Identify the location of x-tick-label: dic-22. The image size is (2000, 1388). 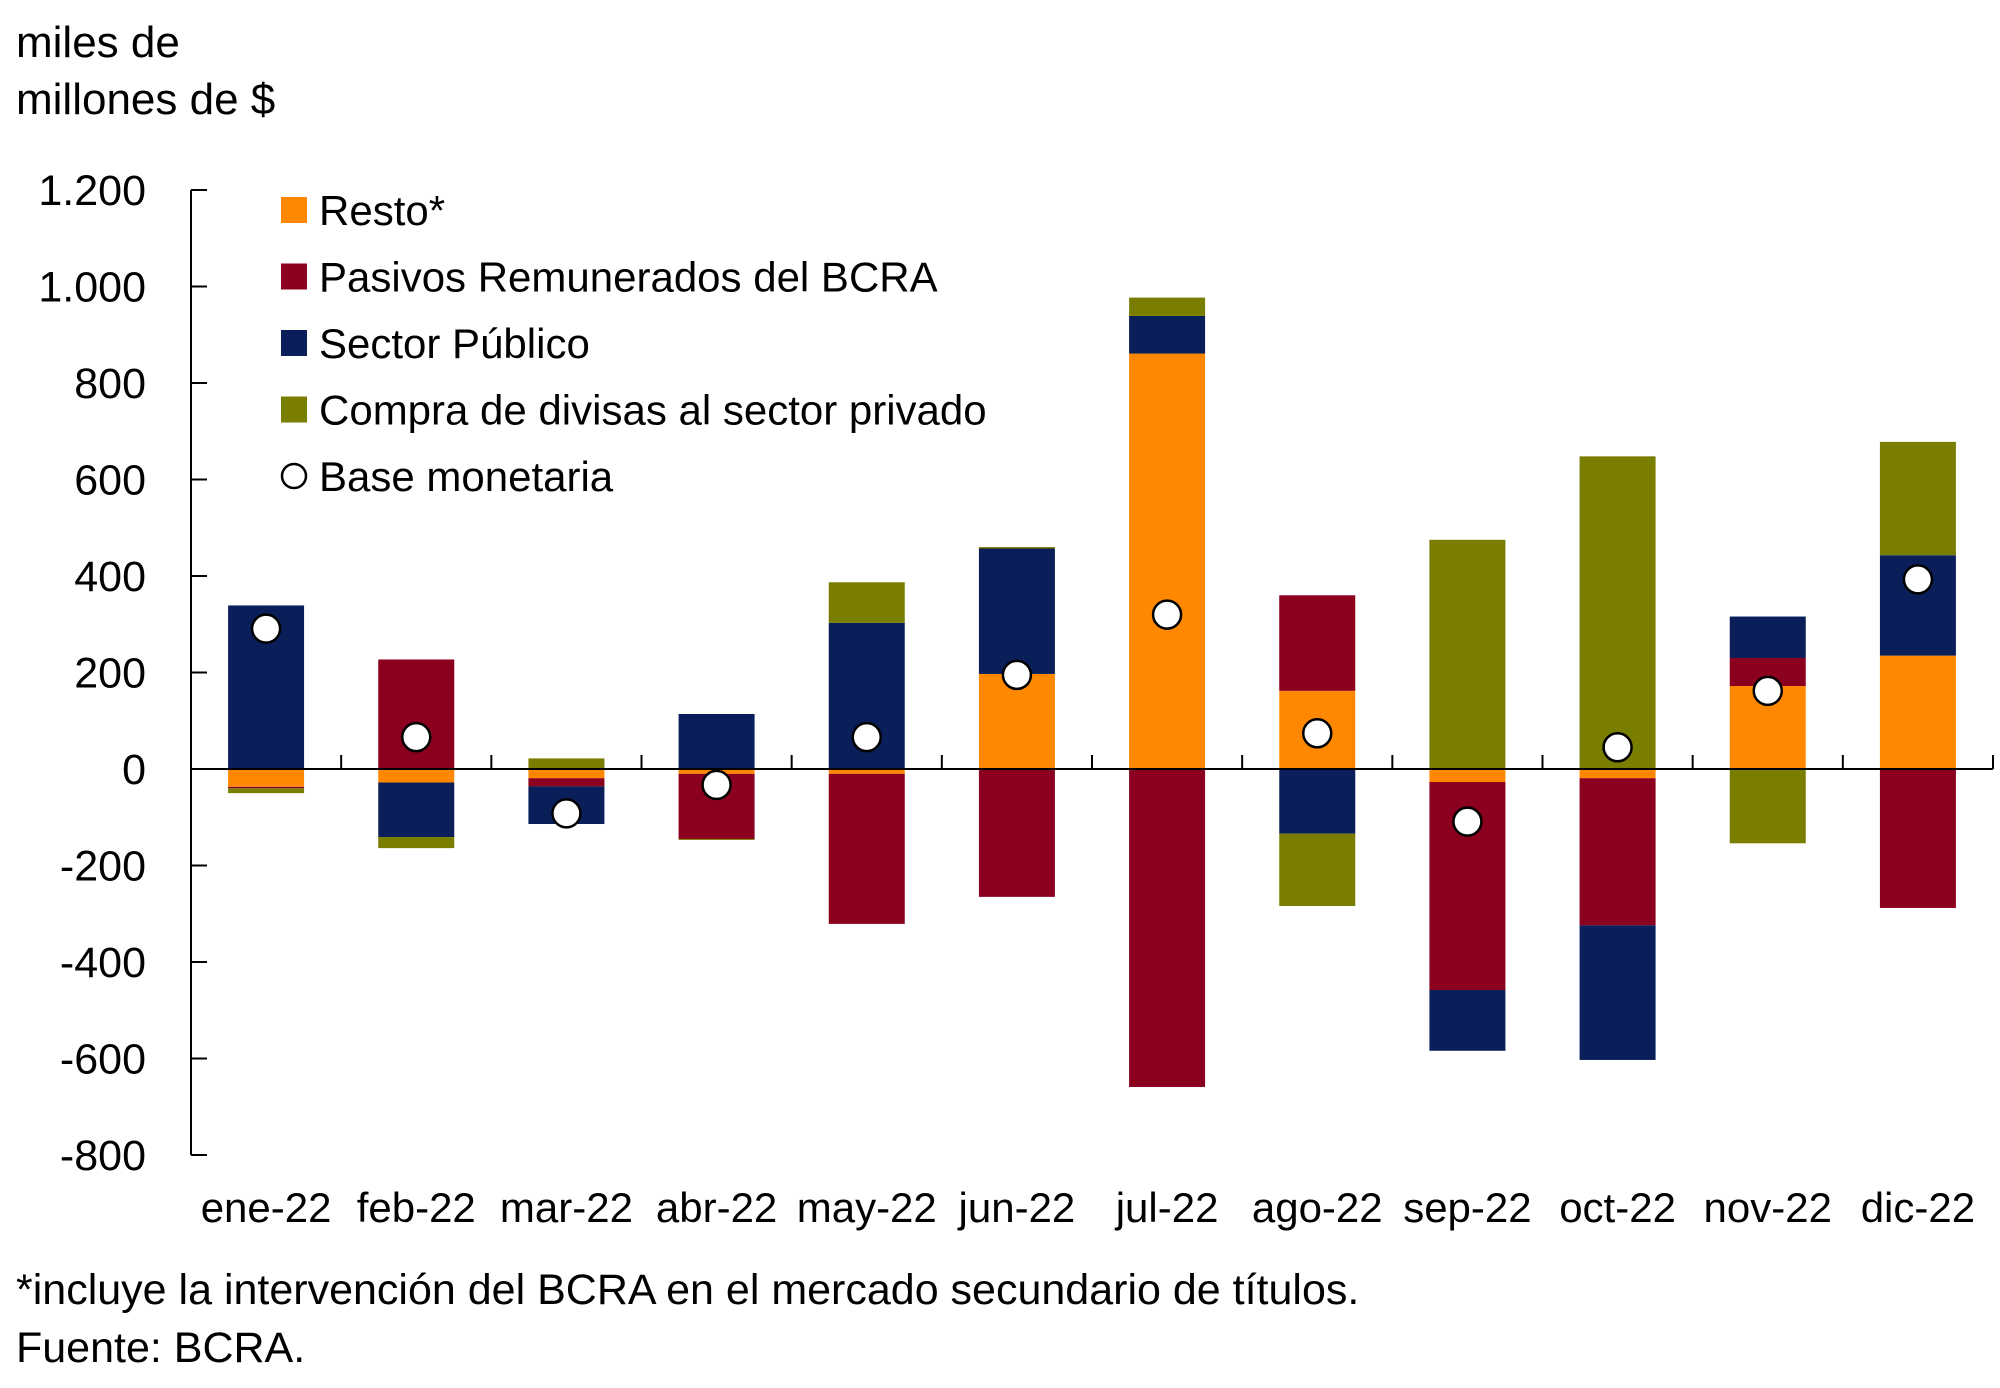
(1918, 1207).